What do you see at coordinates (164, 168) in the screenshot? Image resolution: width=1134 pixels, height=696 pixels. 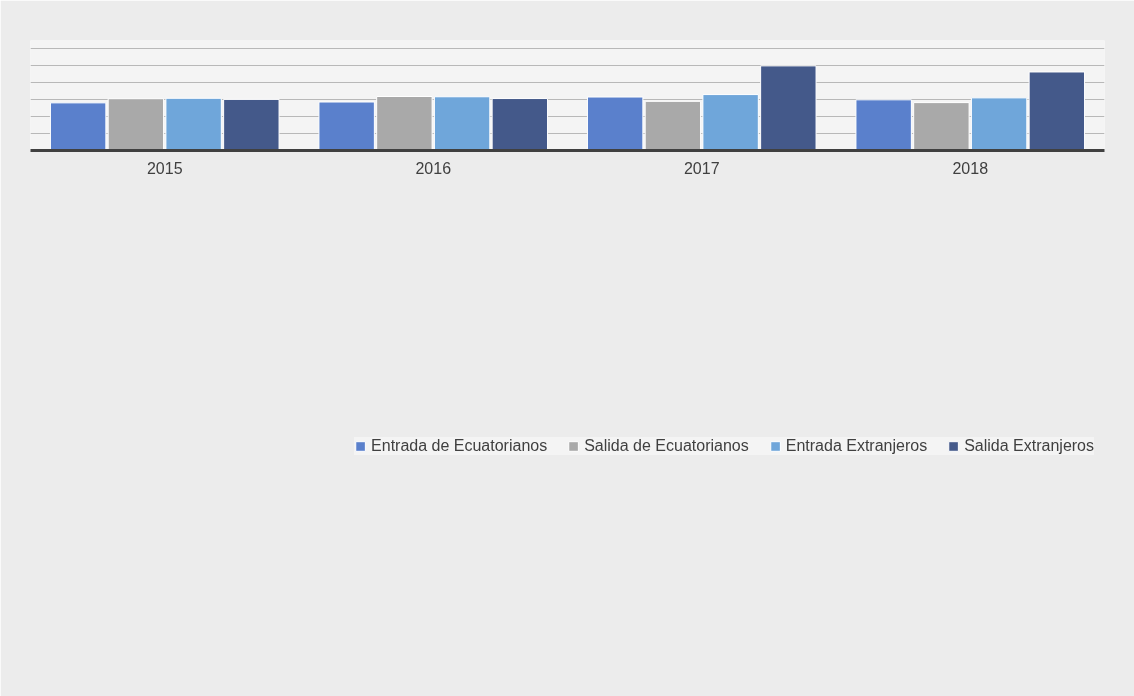 I see `x-tick-label: 2015` at bounding box center [164, 168].